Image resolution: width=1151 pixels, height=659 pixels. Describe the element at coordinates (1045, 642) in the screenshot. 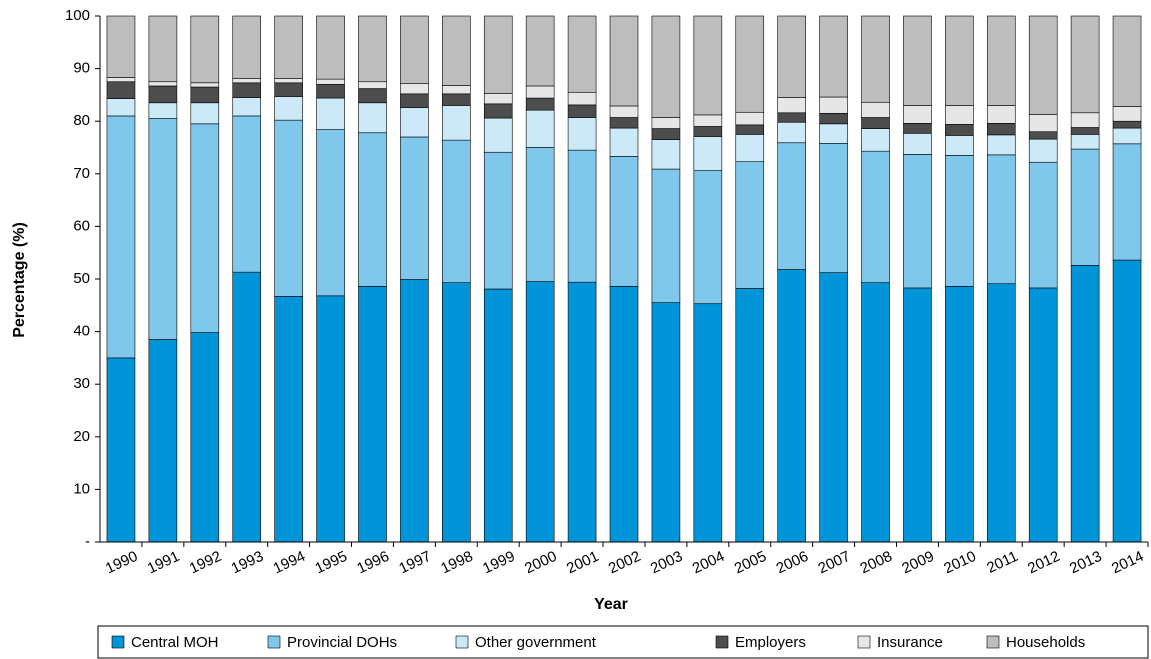

I see `legend-label: Households` at that location.